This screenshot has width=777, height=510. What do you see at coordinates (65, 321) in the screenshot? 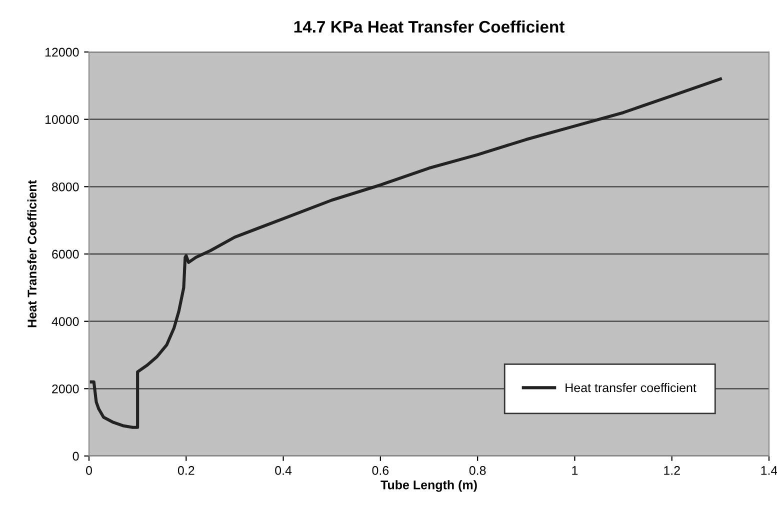
I see `y-tick-label: 4000` at bounding box center [65, 321].